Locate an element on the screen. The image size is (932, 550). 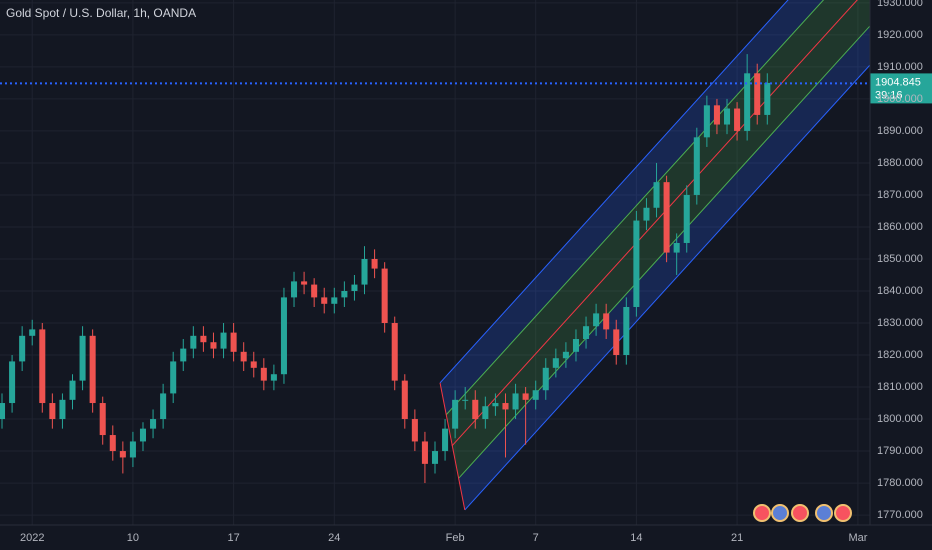
y-tick-label: 1860.000 is located at coordinates (900, 227).